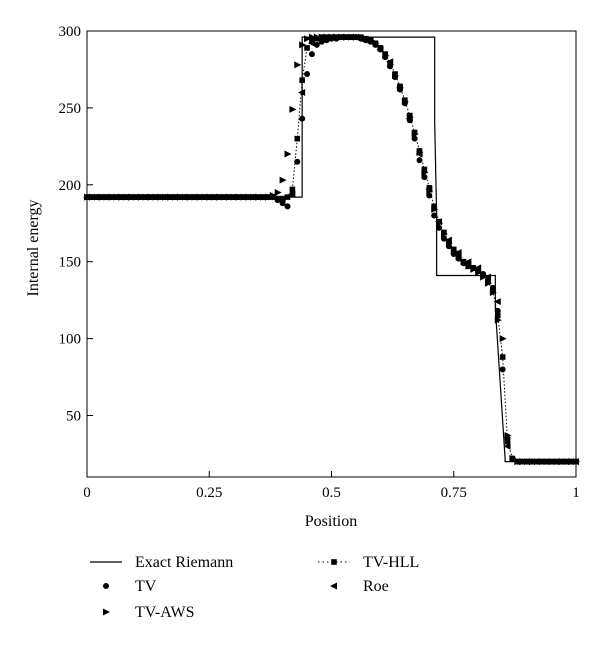 This screenshot has width=600, height=650. What do you see at coordinates (454, 493) in the screenshot?
I see `x-tick-label: 0.75` at bounding box center [454, 493].